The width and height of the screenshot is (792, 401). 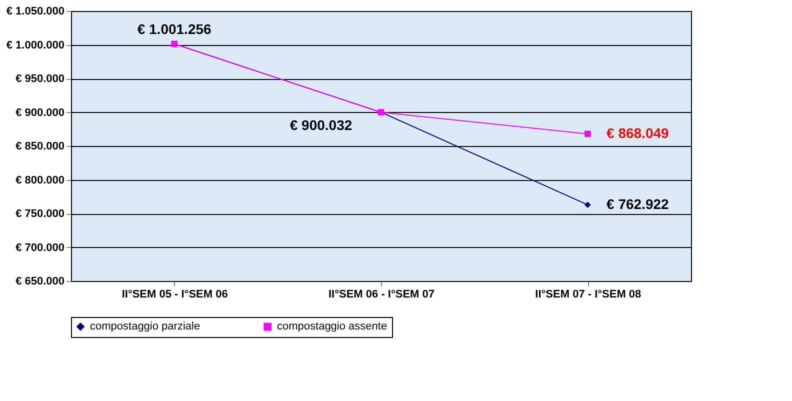 I want to click on y-tick-label: € 1.050.000, so click(x=35, y=12).